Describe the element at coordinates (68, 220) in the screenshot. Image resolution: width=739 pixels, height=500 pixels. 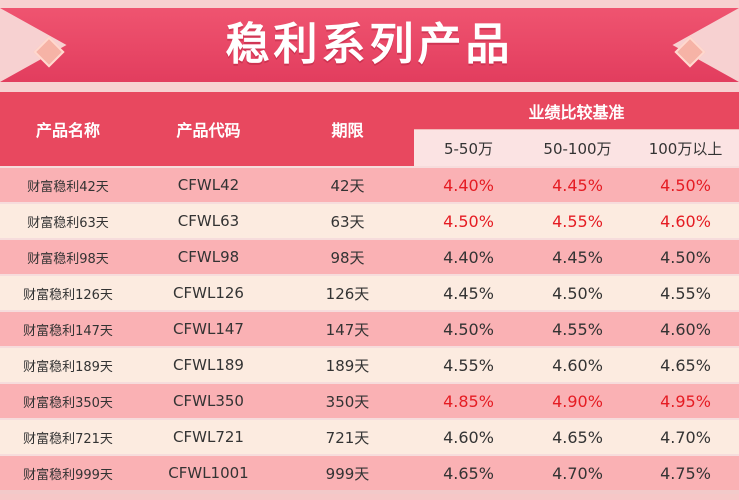
I see `cell-product-name: 财富稳利63天` at that location.